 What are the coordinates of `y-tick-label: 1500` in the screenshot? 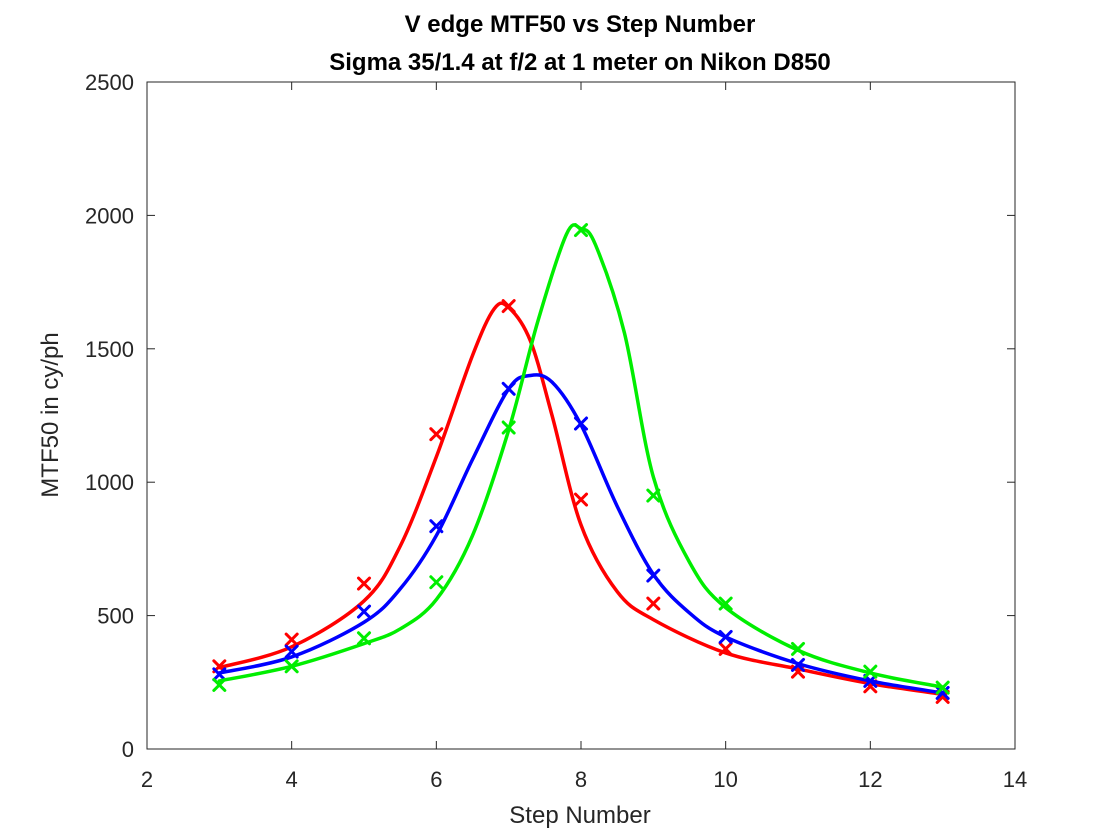 It's located at (109, 349).